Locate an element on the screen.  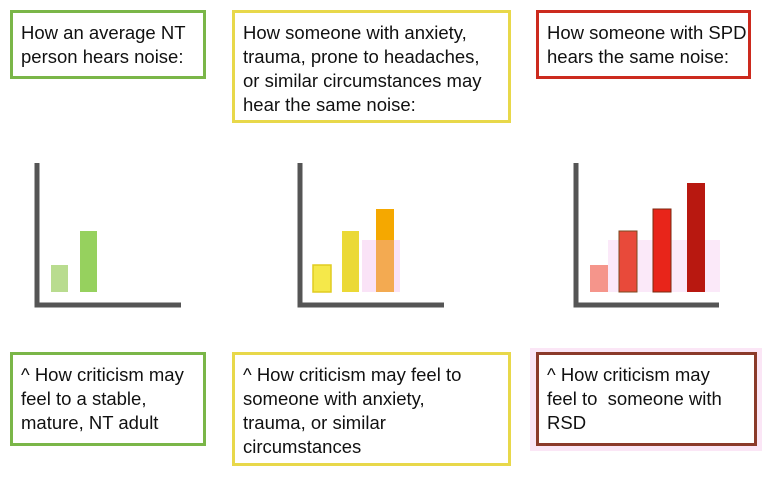
text-line: feel to someone with is located at coordinates (634, 398).